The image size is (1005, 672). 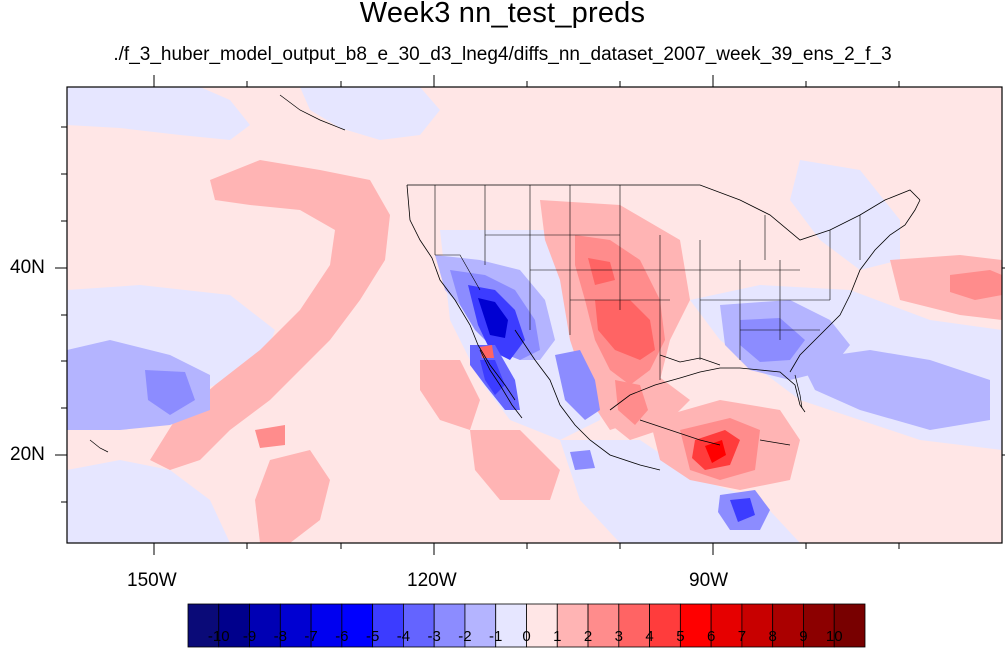 I want to click on colorbar-label: -6, so click(x=342, y=636).